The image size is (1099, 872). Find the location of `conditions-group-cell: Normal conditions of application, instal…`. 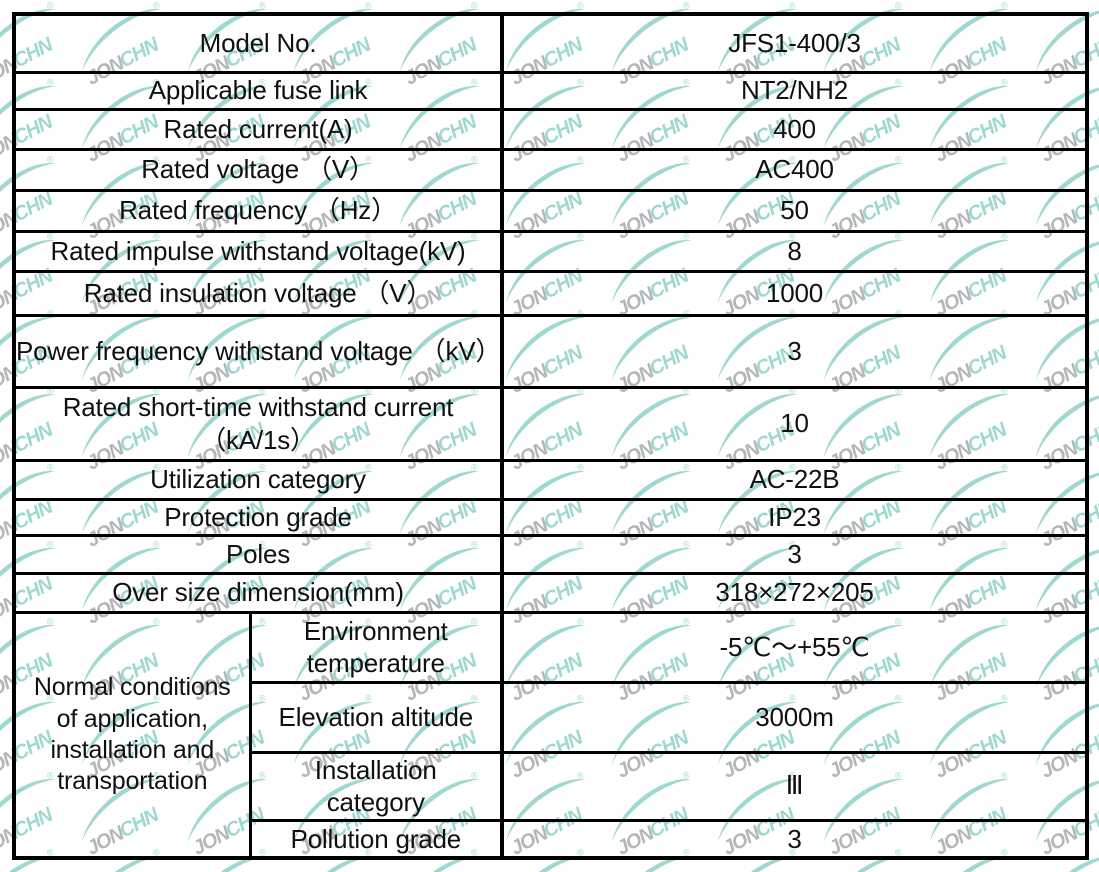

conditions-group-cell: Normal conditions of application, instal… is located at coordinates (132, 735).